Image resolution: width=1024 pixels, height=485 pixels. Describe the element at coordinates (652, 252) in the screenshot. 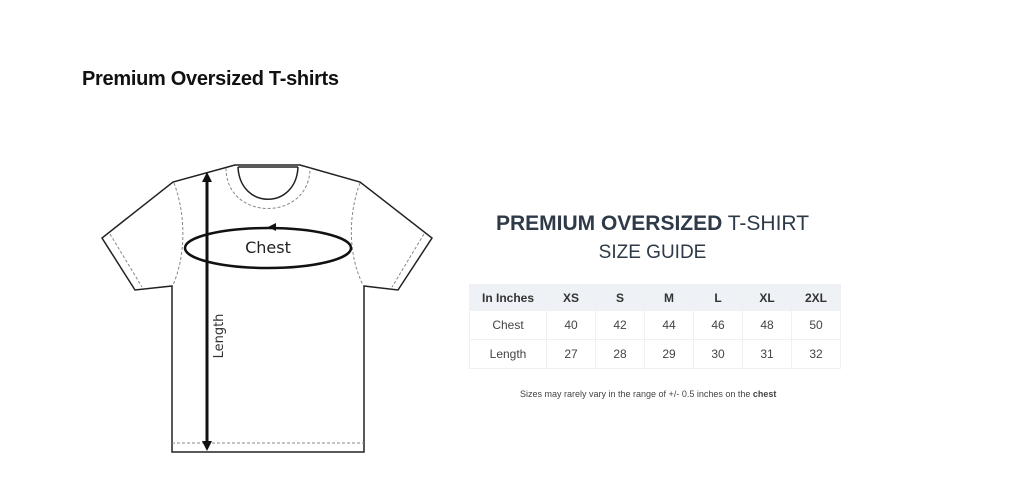

I see `size-guide-subtitle: SIZE GUIDE` at that location.